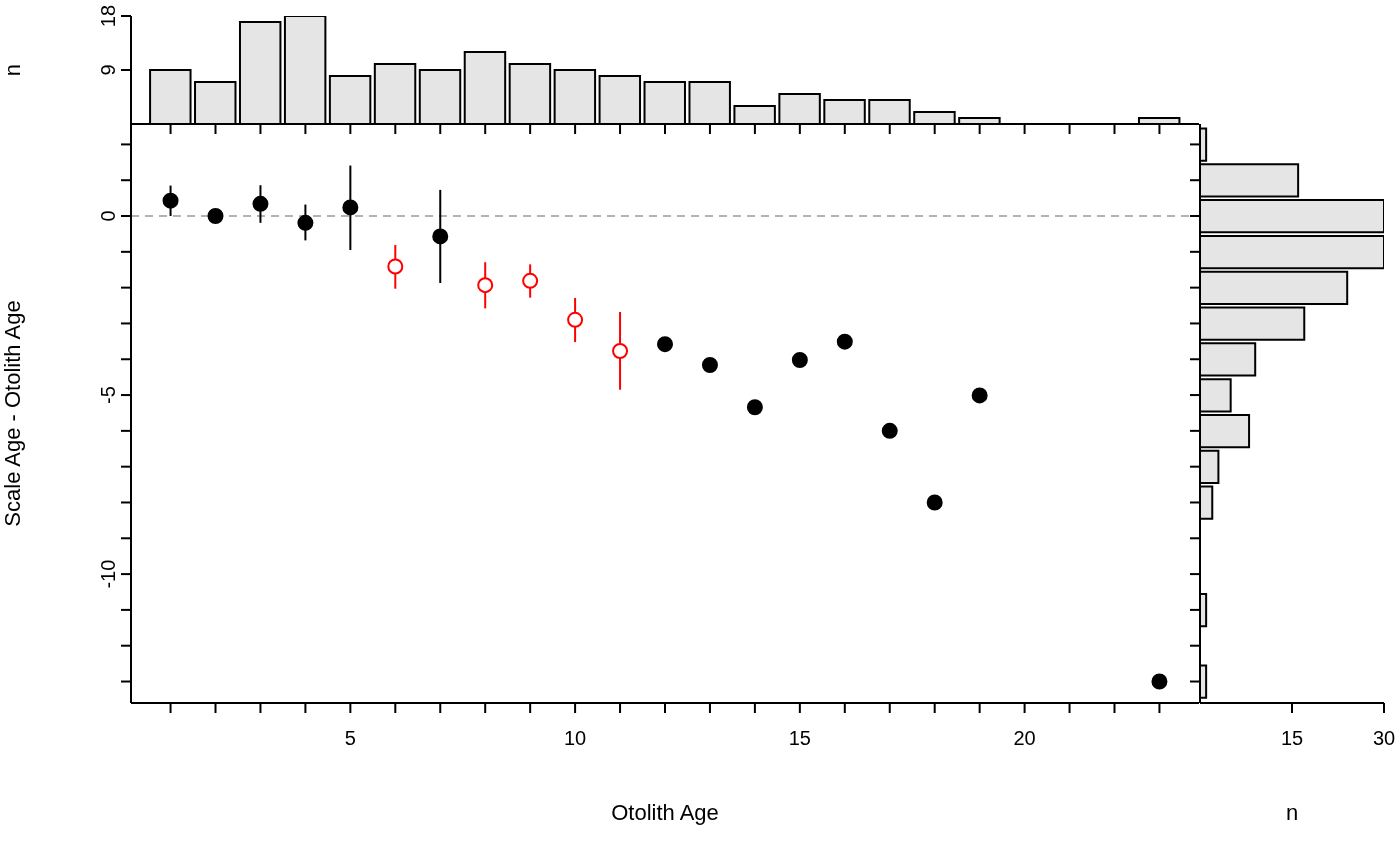  What do you see at coordinates (12, 70) in the screenshot?
I see `y-axis-title: n` at bounding box center [12, 70].